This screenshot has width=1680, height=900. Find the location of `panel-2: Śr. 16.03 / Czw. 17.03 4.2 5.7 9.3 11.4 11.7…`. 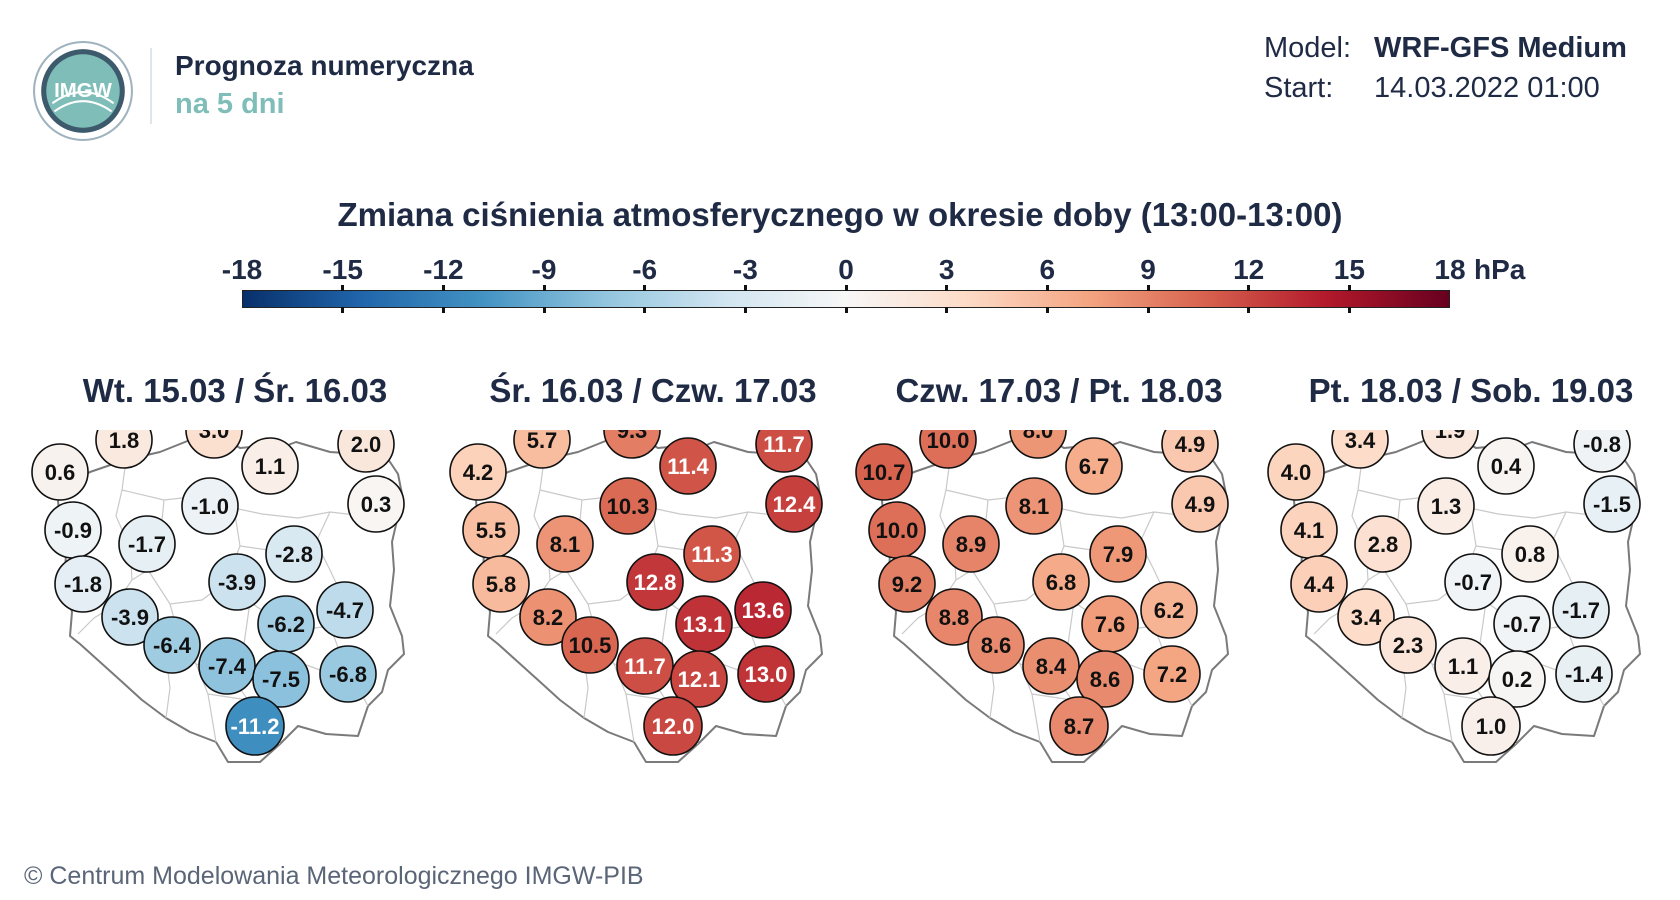

panel-2: Śr. 16.03 / Czw. 17.03 4.2 5.7 9.3 11.4 11.7… is located at coordinates (653, 600).